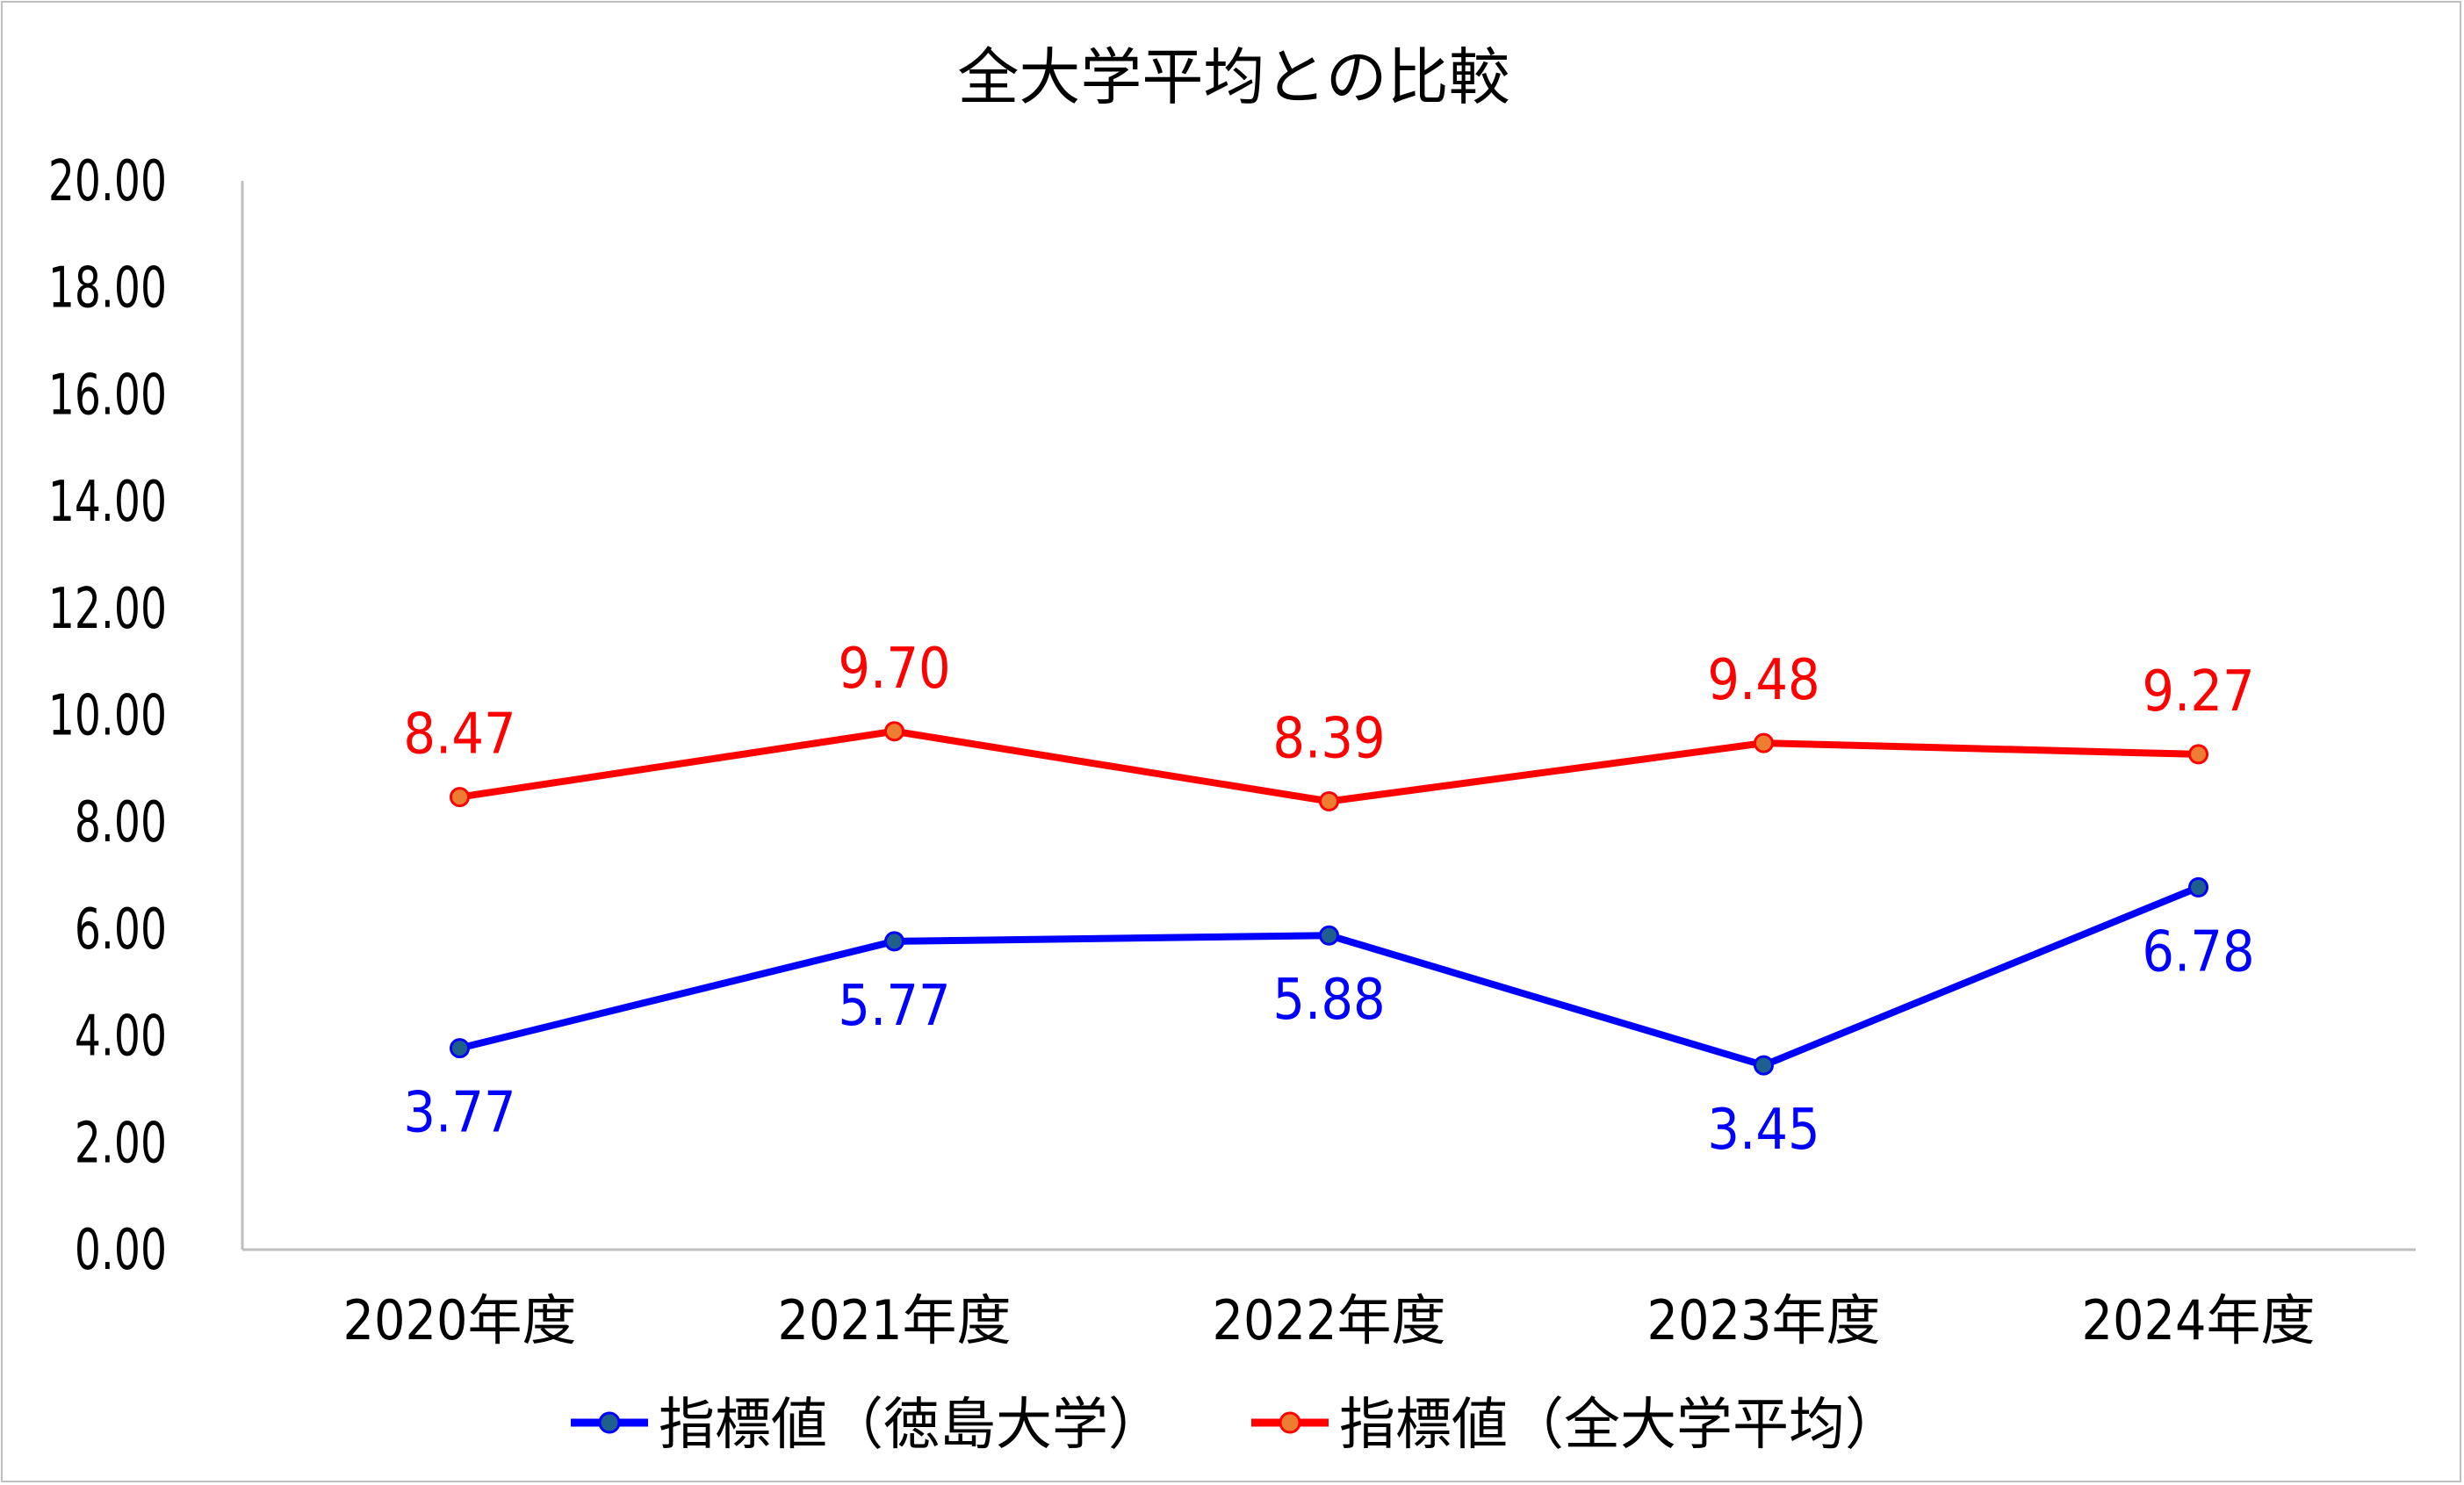 This screenshot has height=1485, width=2464. Describe the element at coordinates (107, 288) in the screenshot. I see `y-tick-label: 18.00` at that location.